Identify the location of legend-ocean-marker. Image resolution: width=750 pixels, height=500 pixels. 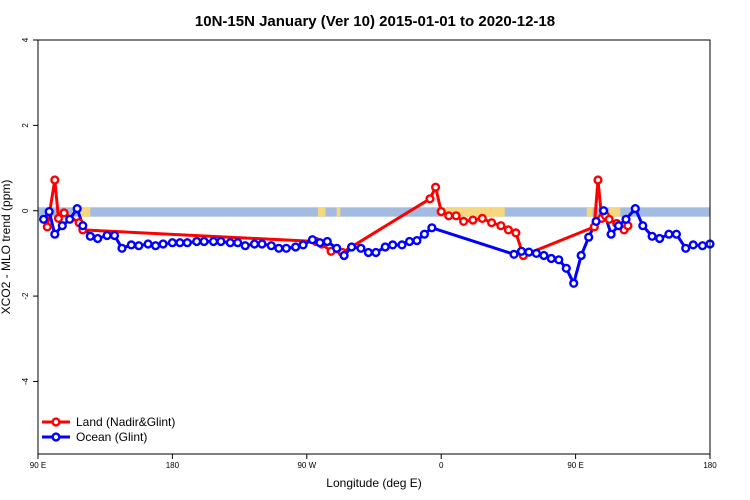
(56, 437).